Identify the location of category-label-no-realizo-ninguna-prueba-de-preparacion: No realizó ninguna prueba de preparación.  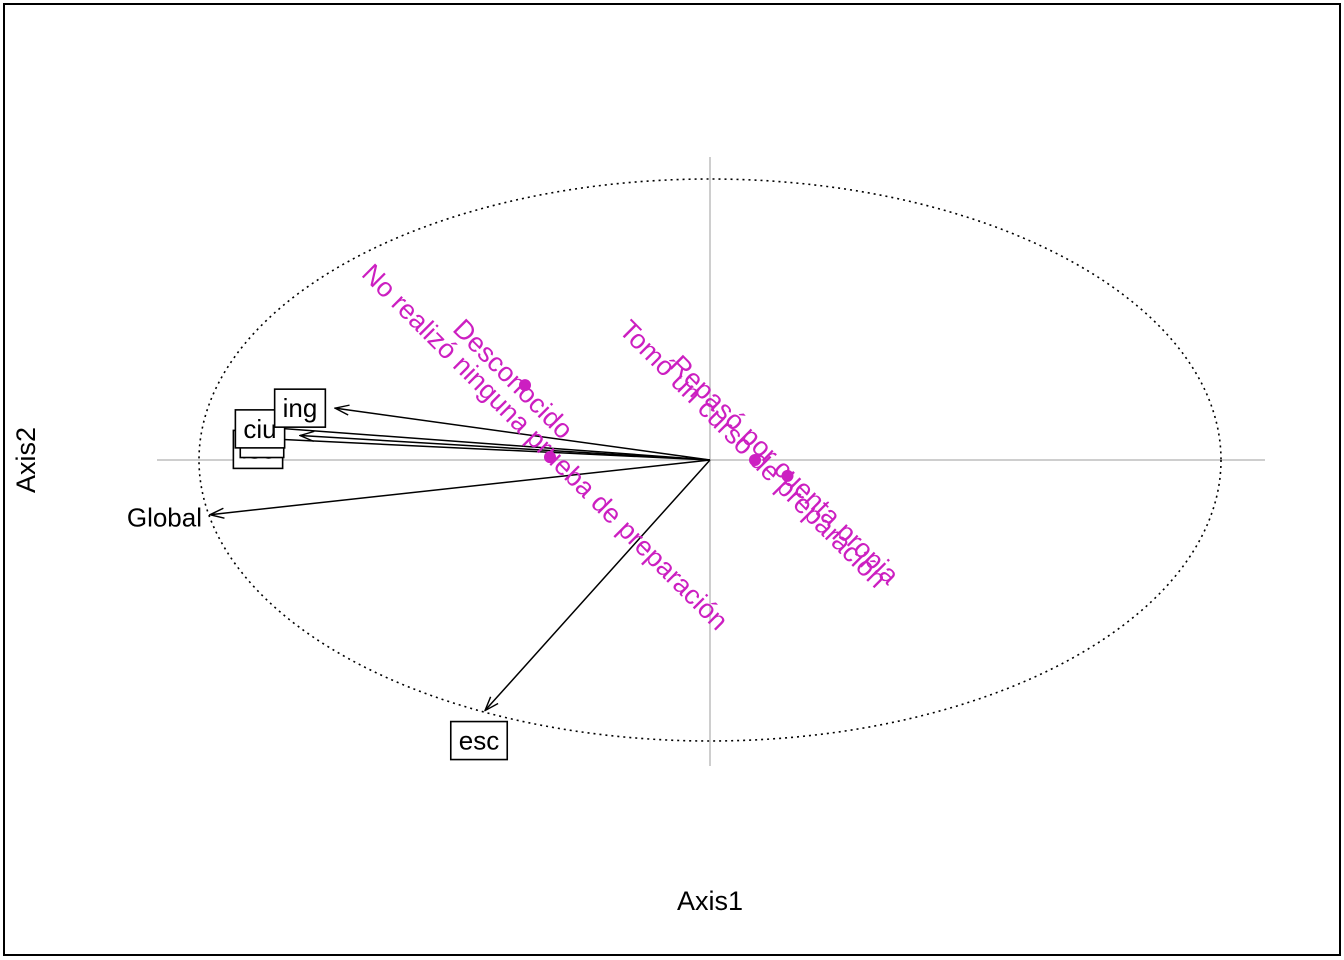
(545, 447).